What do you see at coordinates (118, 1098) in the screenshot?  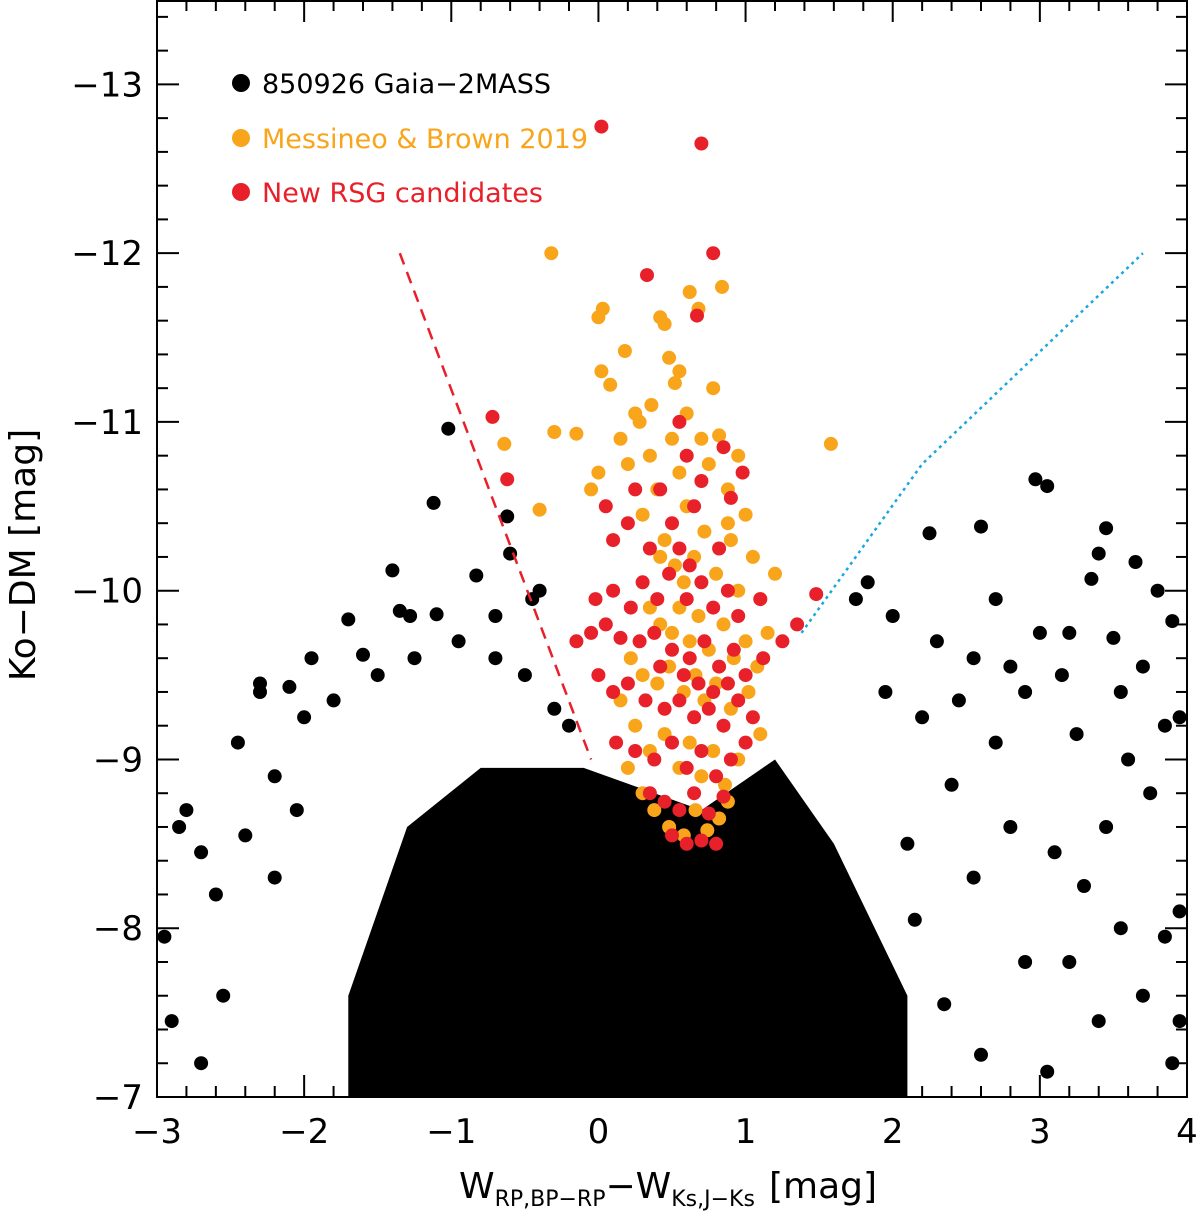 I see `y-tick-label: −7` at bounding box center [118, 1098].